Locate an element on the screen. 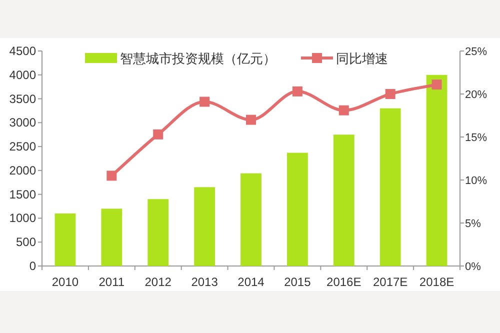 The height and width of the screenshot is (333, 500). legend-label: 同比增速 is located at coordinates (362, 58).